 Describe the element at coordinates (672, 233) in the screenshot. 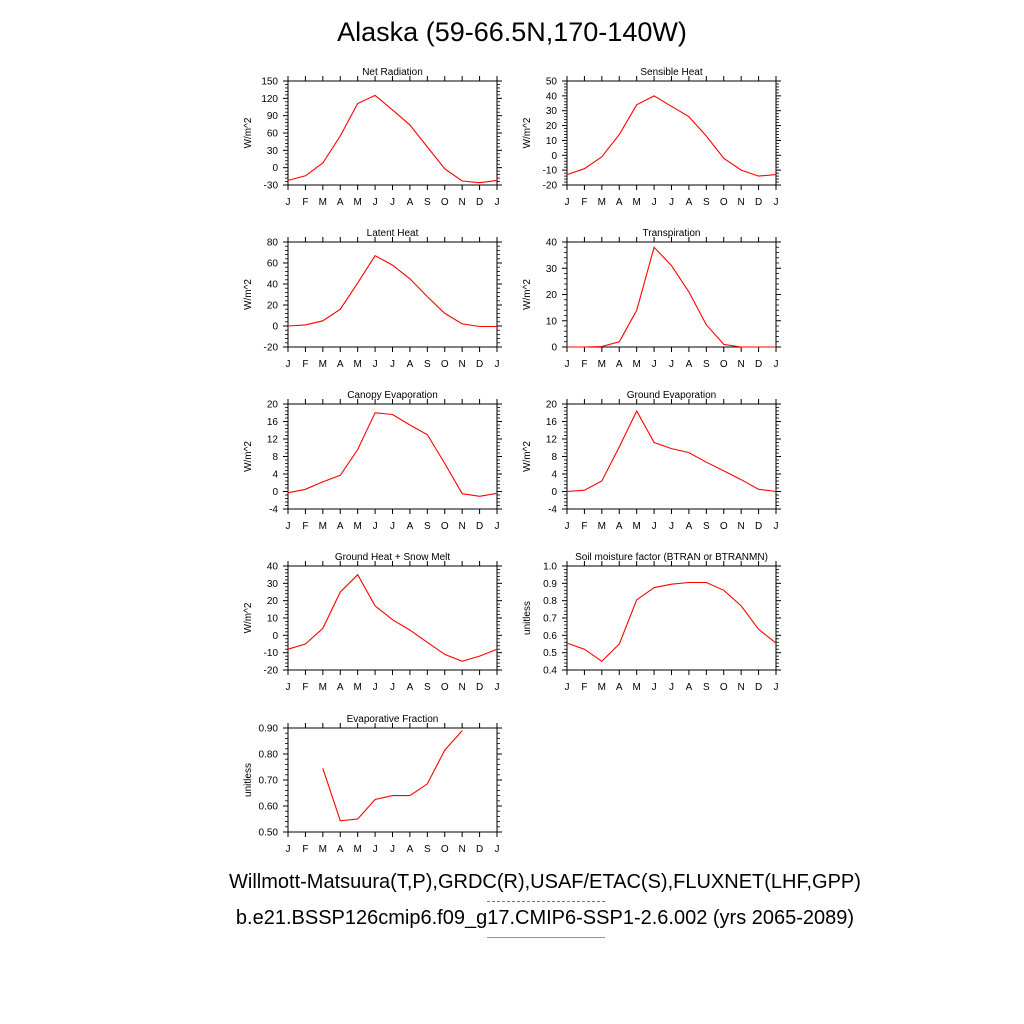

I see `panel-title: Transpiration` at that location.